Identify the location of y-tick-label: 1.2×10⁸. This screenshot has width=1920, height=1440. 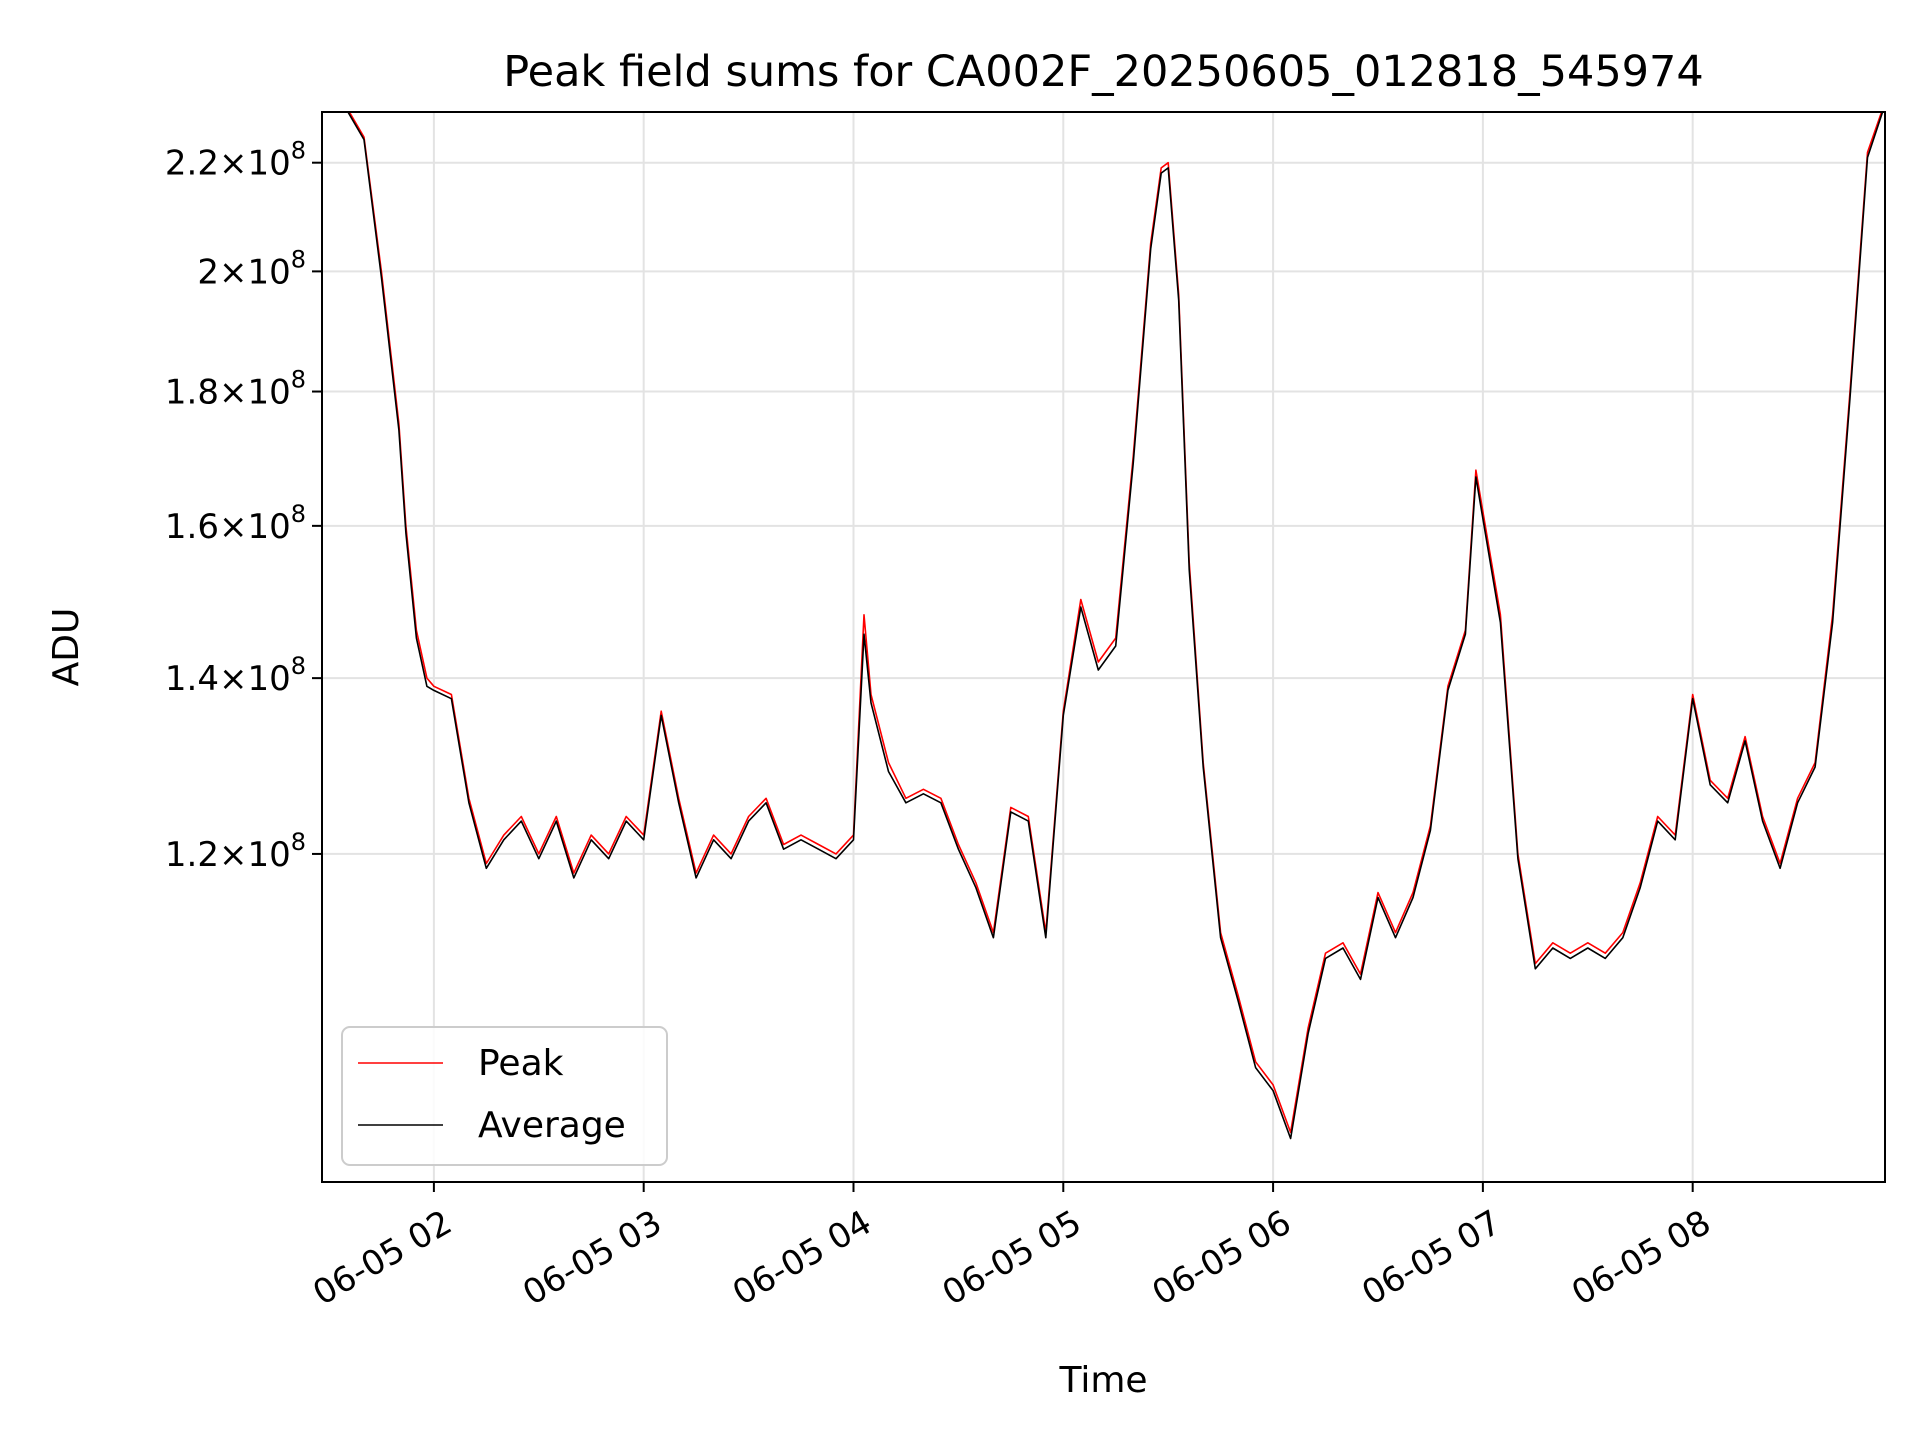
(235, 851).